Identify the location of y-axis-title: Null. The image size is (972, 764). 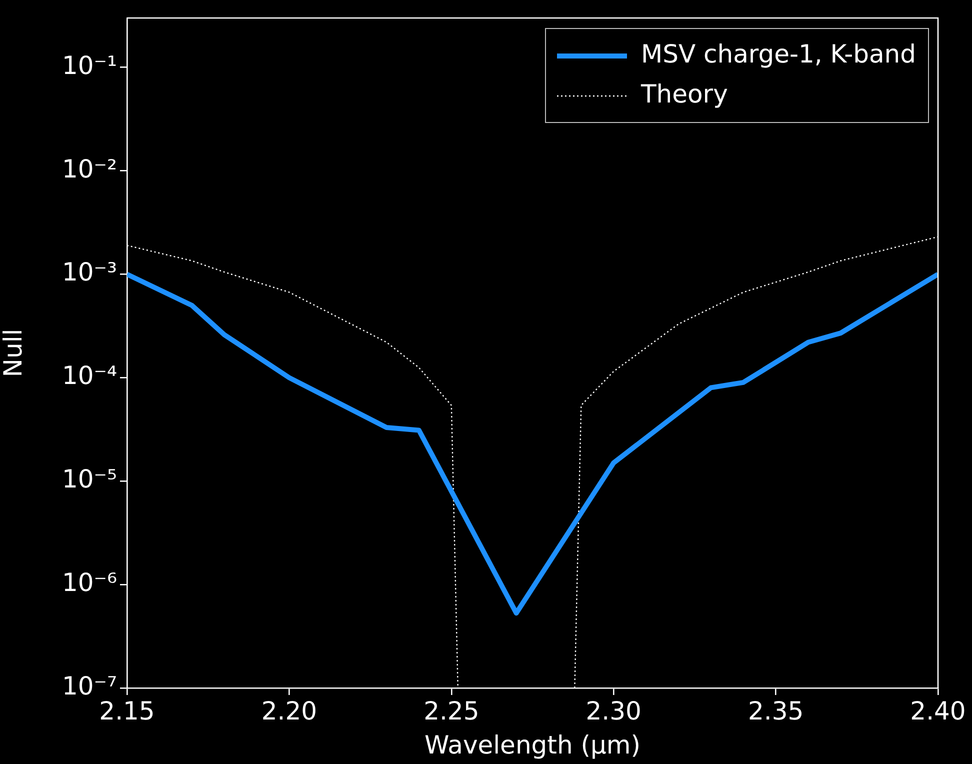
(14, 353).